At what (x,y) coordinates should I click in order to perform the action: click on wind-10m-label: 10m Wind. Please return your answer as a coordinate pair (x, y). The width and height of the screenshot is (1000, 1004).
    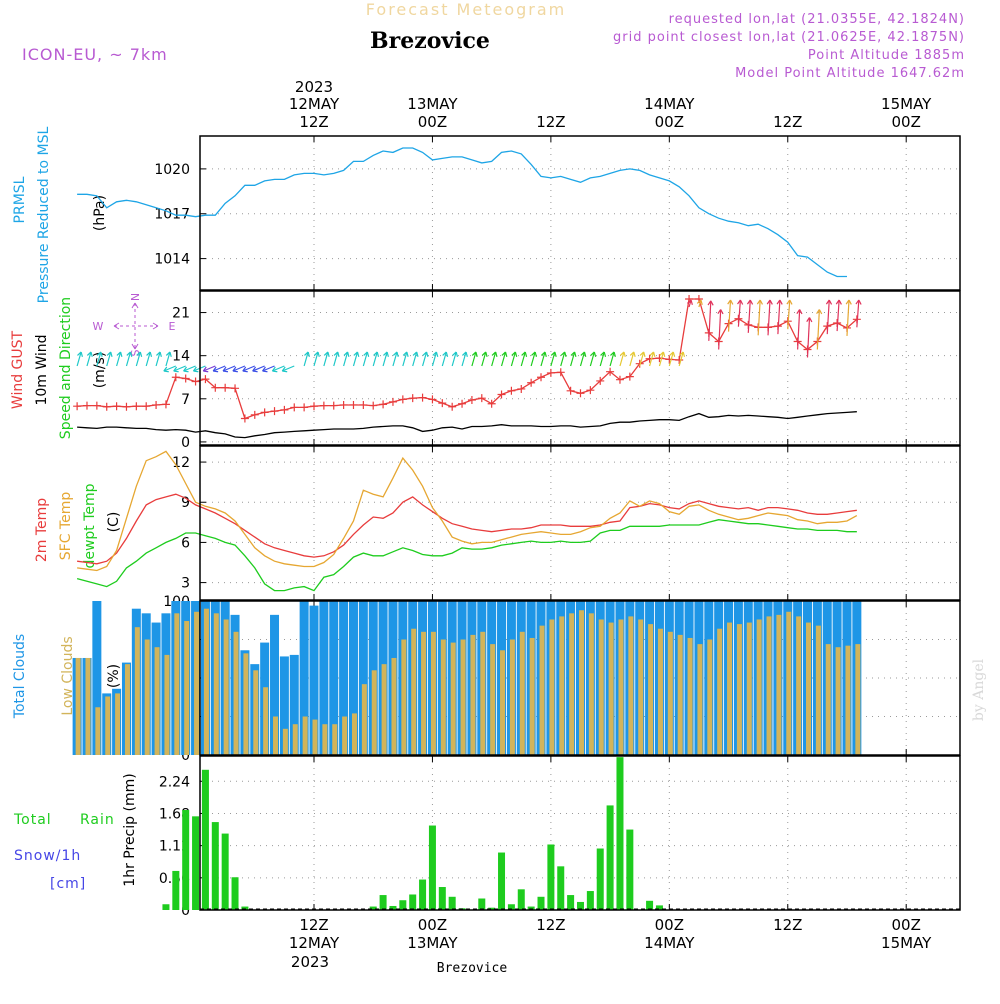
    Looking at the image, I should click on (42, 369).